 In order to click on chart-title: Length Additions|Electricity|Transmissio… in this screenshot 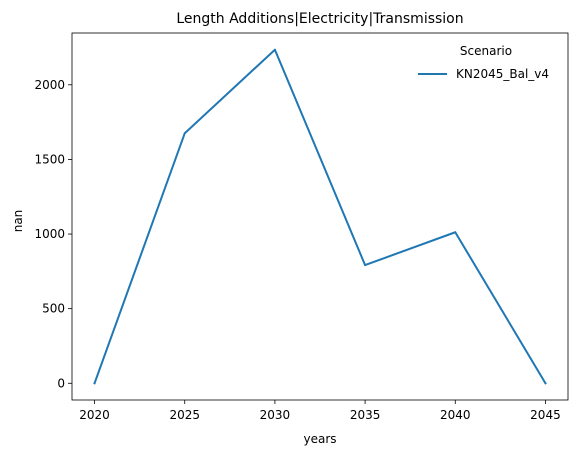, I will do `click(319, 19)`.